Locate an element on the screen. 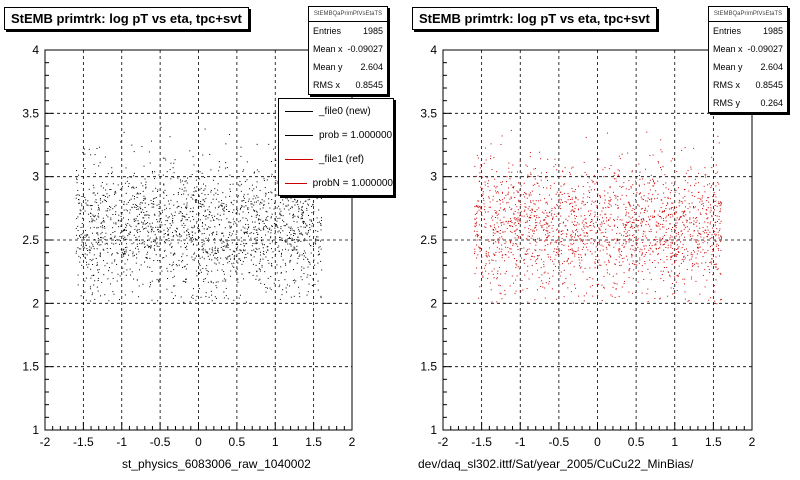 Image resolution: width=800 pixels, height=480 pixels. legend-label: _file0 (new) is located at coordinates (345, 111).